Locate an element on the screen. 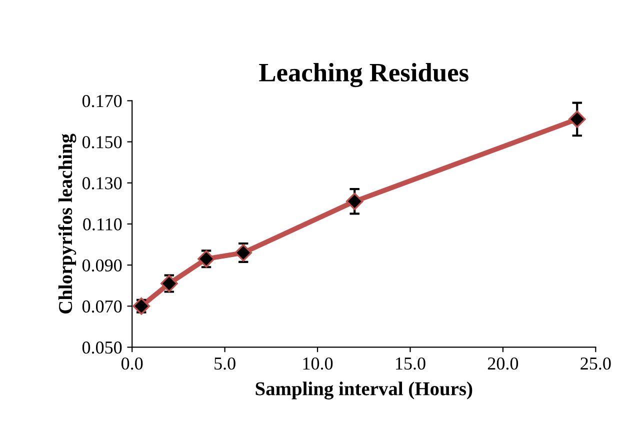 This screenshot has width=629, height=425. y-tick-label: 0.130 is located at coordinates (102, 183).